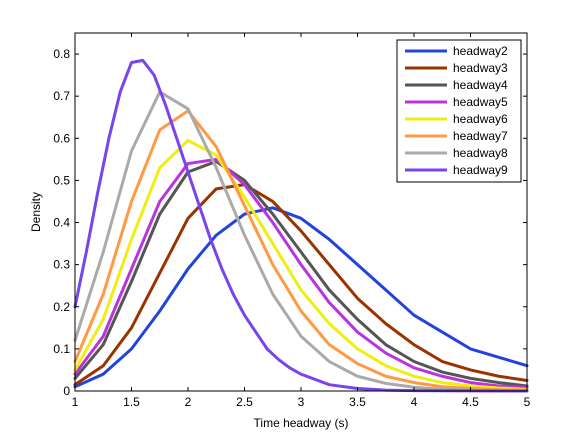 This screenshot has height=439, width=584. I want to click on legend-label: headway3, so click(480, 68).